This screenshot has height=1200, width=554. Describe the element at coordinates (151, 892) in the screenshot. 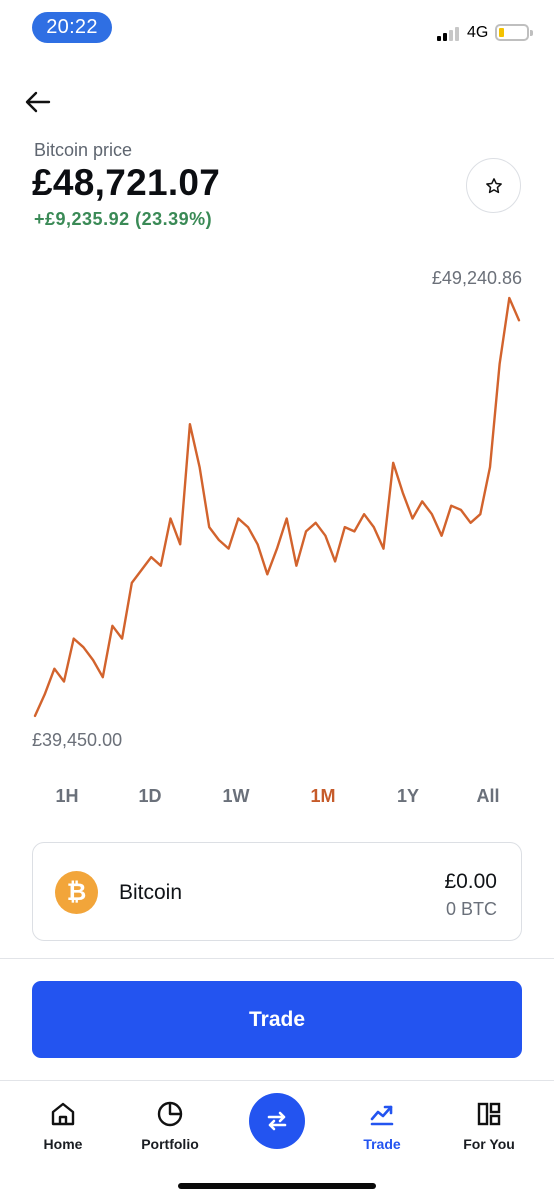

I see `asset-name: Bitcoin` at that location.